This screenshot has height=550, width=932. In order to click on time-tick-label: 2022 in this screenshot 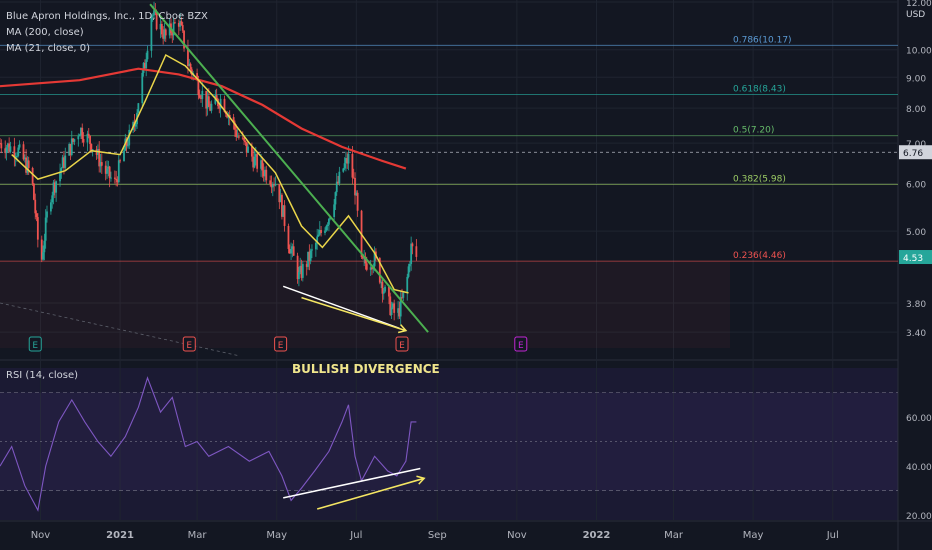, I will do `click(597, 535)`.